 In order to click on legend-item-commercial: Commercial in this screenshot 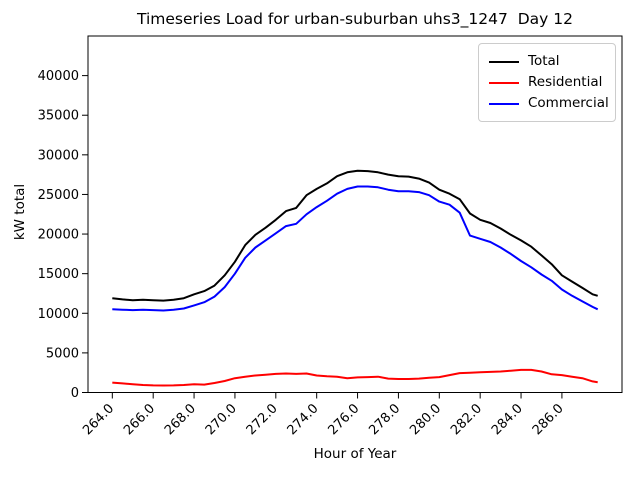, I will do `click(552, 103)`.